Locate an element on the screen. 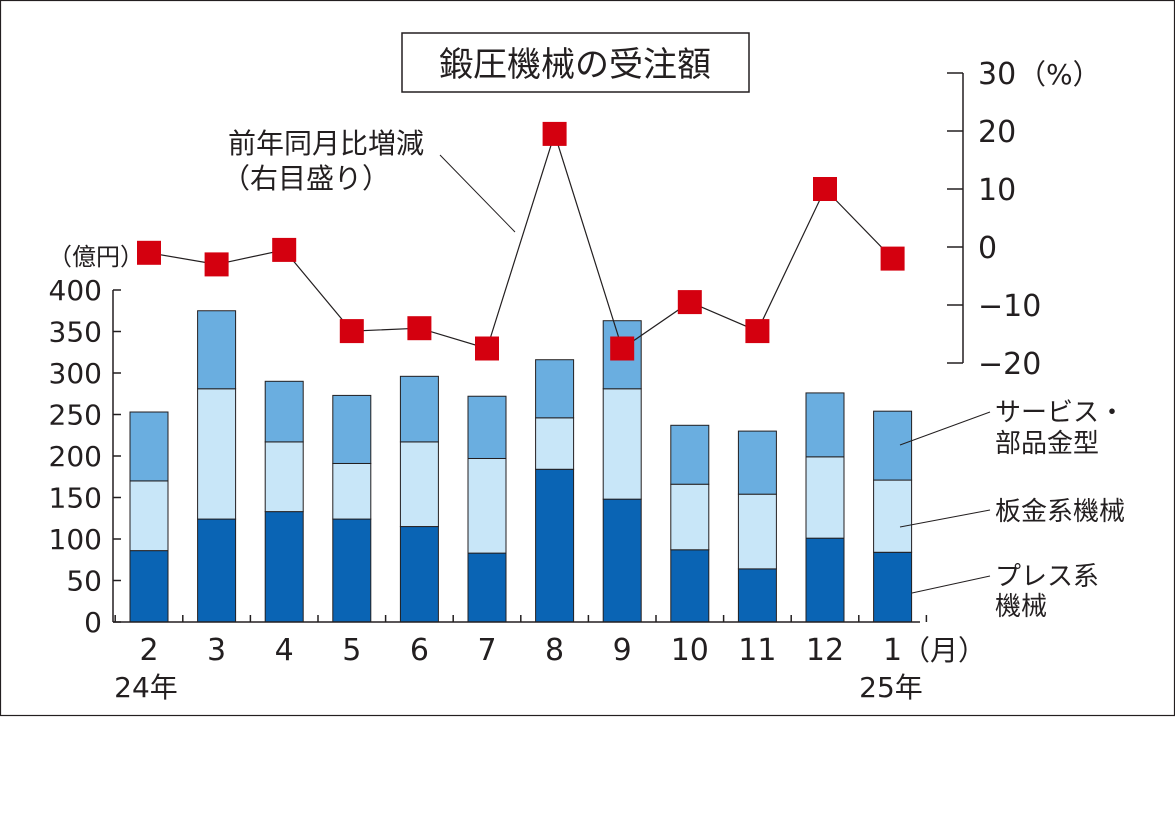 This screenshot has width=1175, height=834. x-tick-label: 2 is located at coordinates (148, 650).